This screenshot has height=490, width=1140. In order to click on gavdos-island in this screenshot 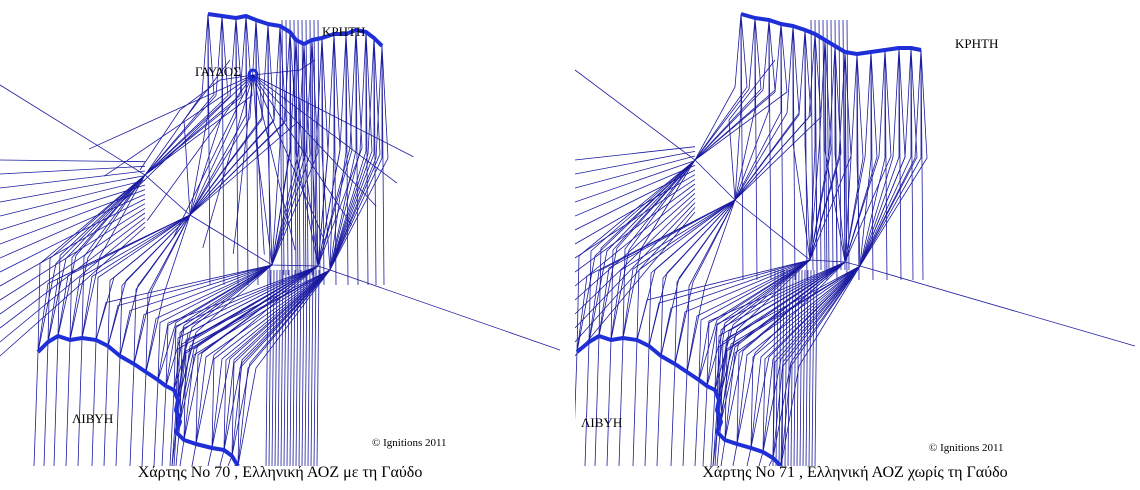, I will do `click(253, 75)`.